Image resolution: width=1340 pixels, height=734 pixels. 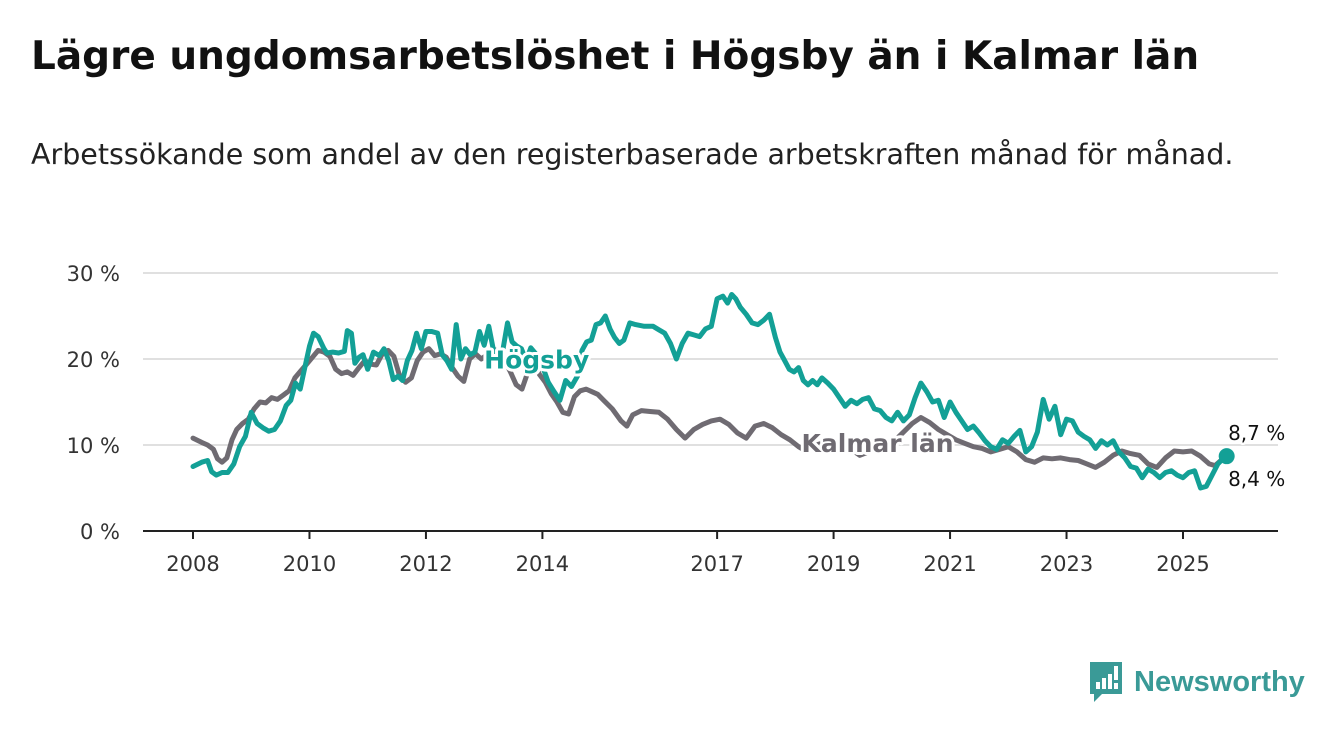 What do you see at coordinates (536, 359) in the screenshot?
I see `series-label-hogsby: Högsby` at bounding box center [536, 359].